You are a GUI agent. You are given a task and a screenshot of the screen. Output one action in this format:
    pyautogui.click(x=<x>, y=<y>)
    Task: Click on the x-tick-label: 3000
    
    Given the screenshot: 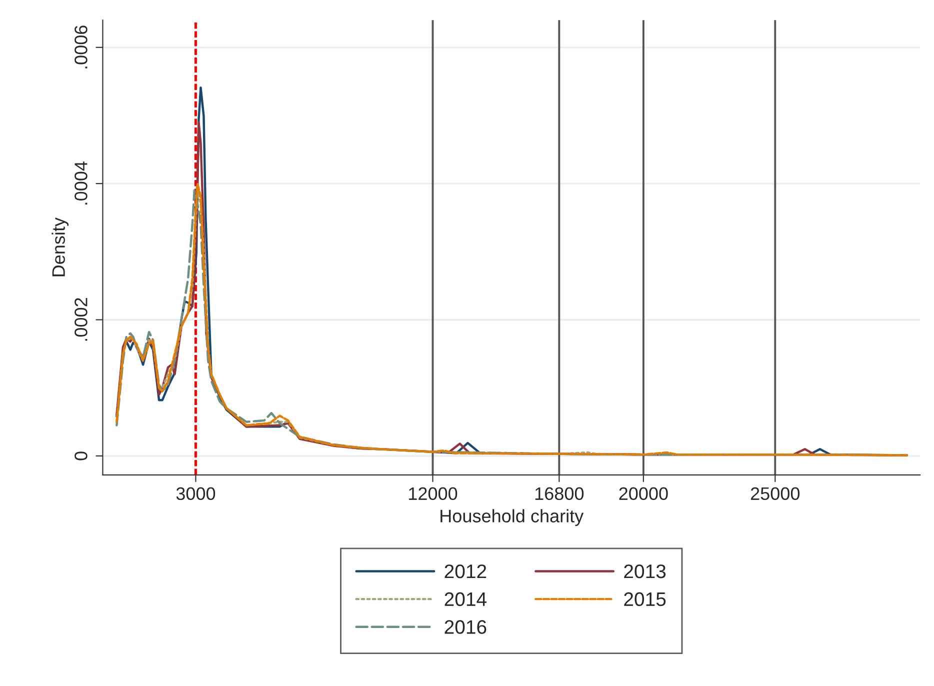 What is the action you would take?
    pyautogui.click(x=196, y=493)
    